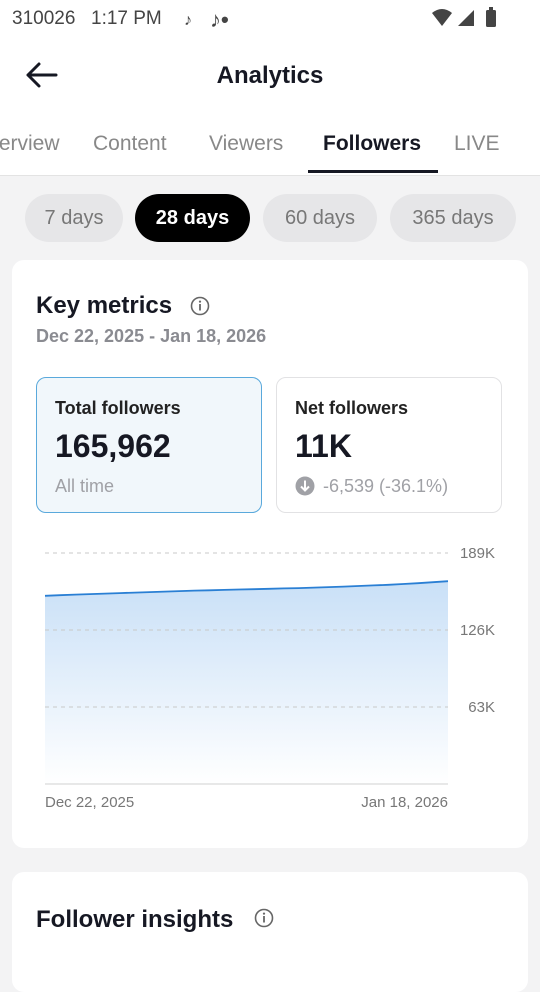  What do you see at coordinates (323, 446) in the screenshot?
I see `metric-value: 11K` at bounding box center [323, 446].